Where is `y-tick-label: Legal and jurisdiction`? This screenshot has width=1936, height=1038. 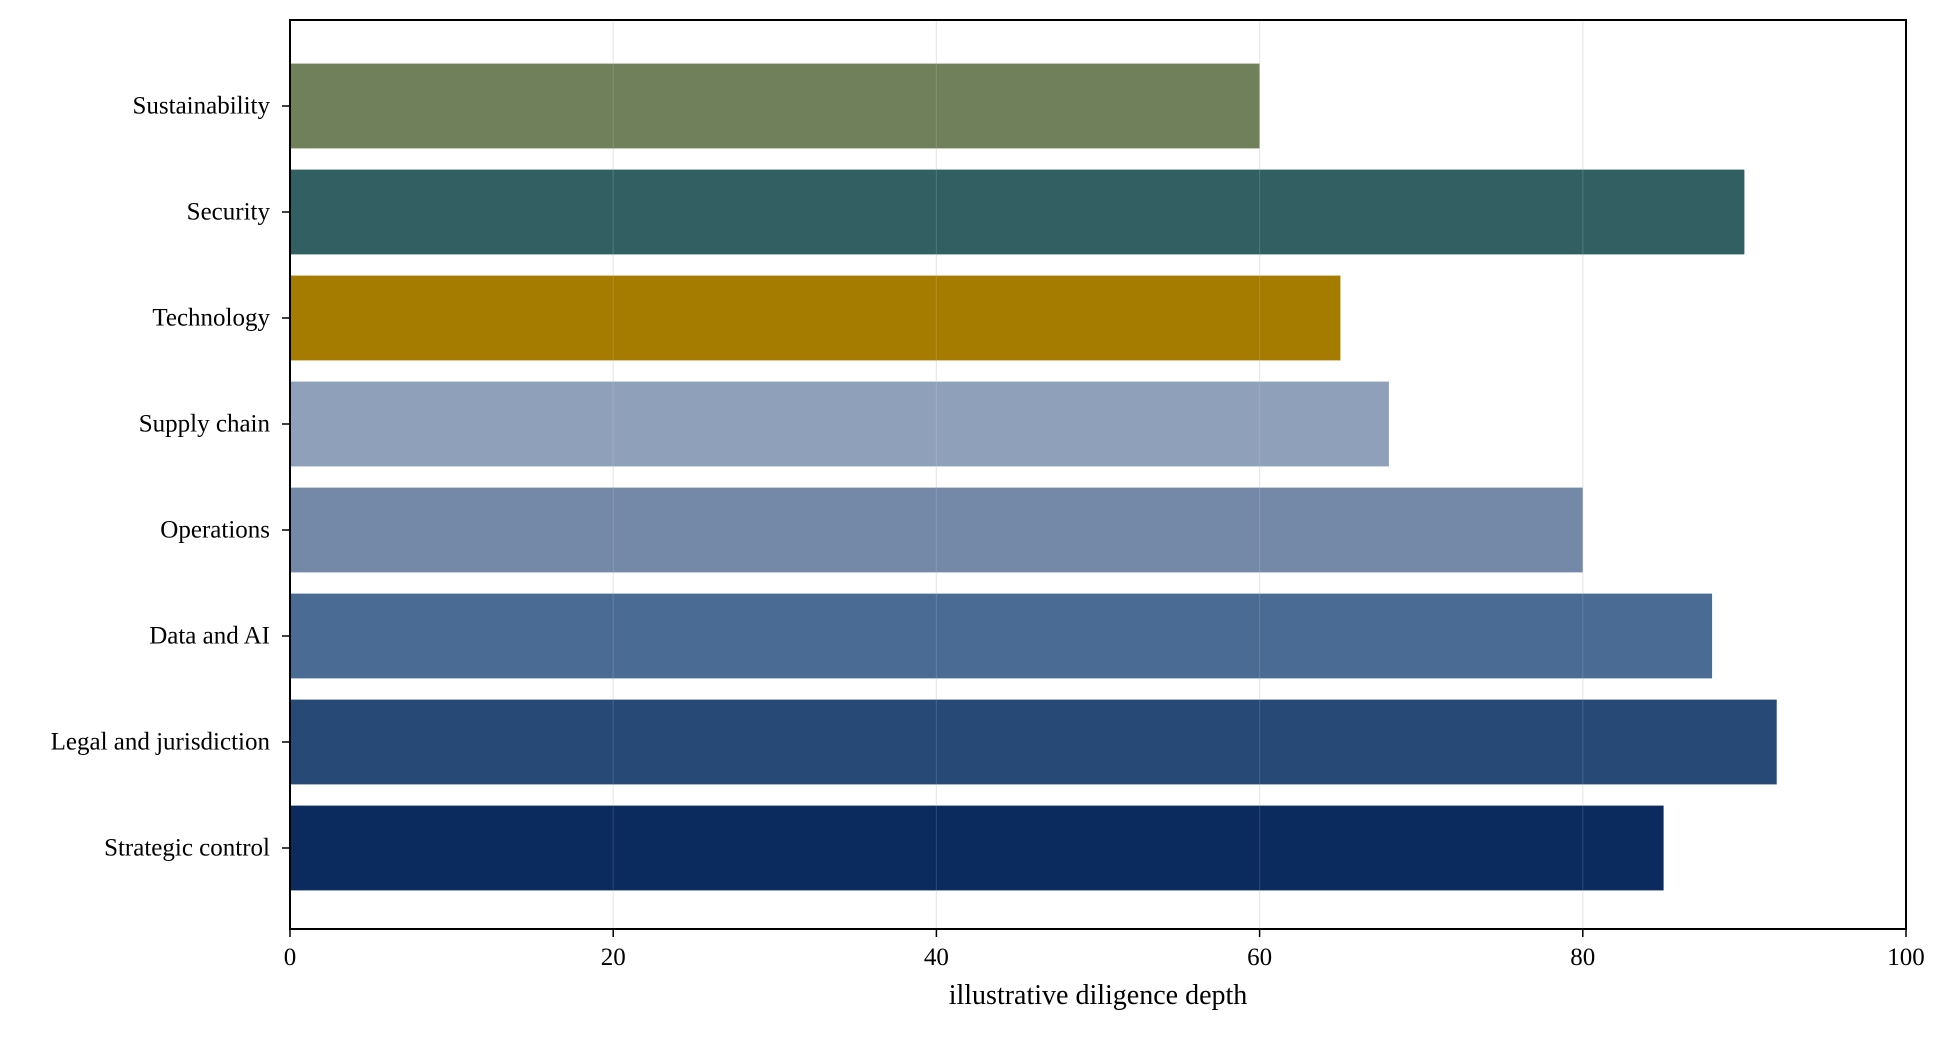 y-tick-label: Legal and jurisdiction is located at coordinates (161, 742).